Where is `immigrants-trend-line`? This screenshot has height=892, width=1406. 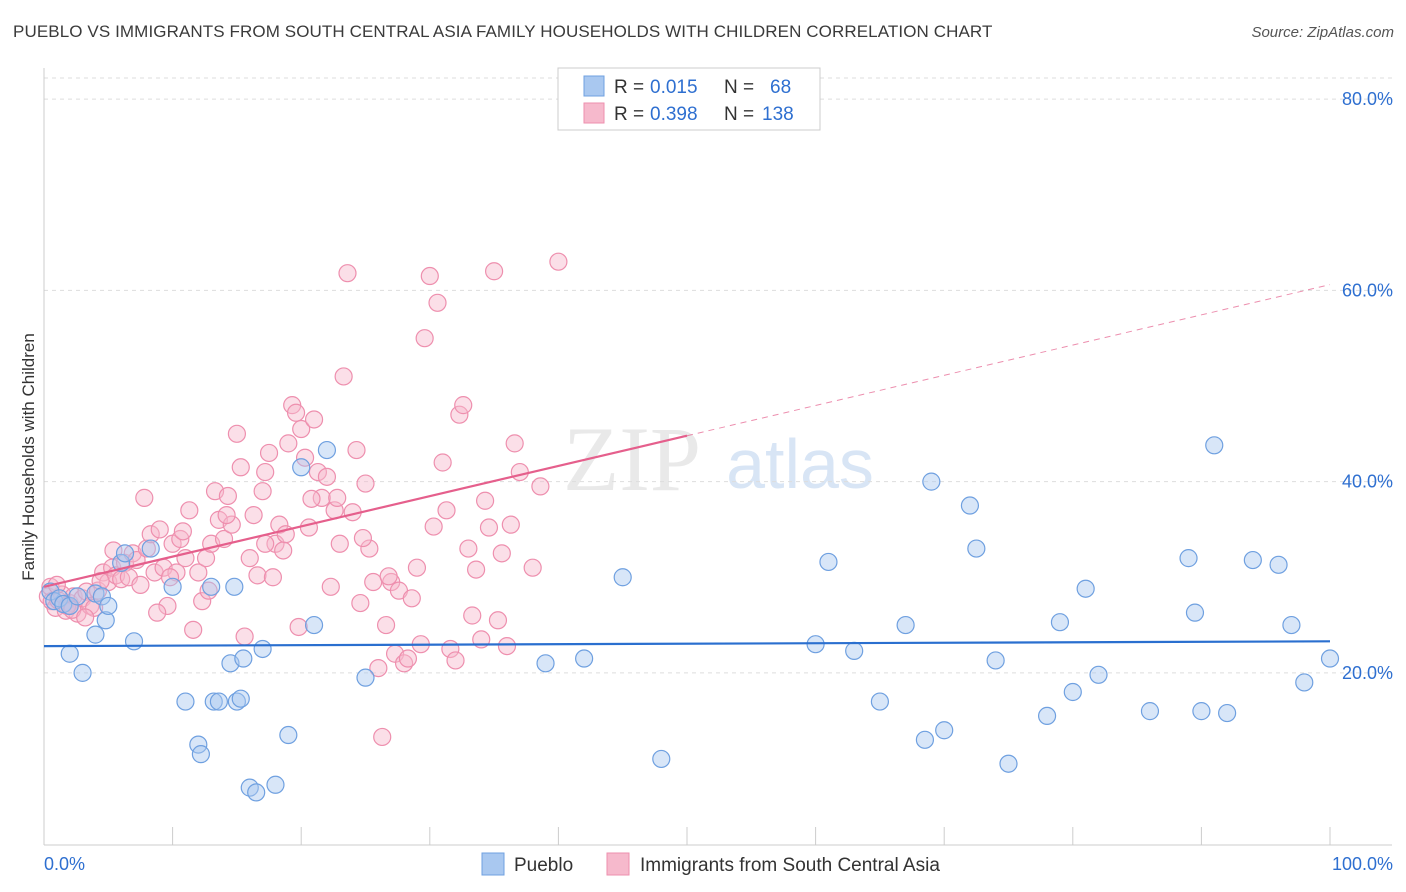
immigrants-trend-line is located at coordinates (365, 511).